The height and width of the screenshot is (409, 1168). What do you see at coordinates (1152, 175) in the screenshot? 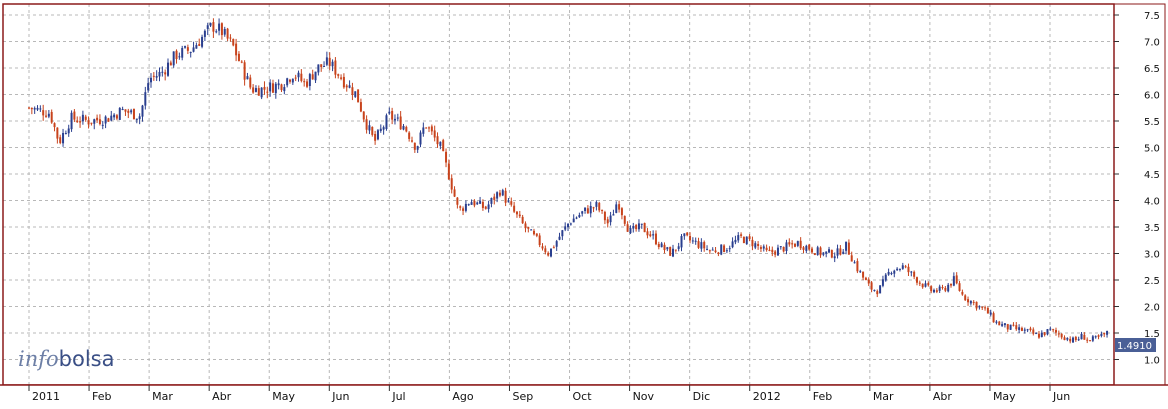
I see `y-tick-label: 4.5` at bounding box center [1152, 175].